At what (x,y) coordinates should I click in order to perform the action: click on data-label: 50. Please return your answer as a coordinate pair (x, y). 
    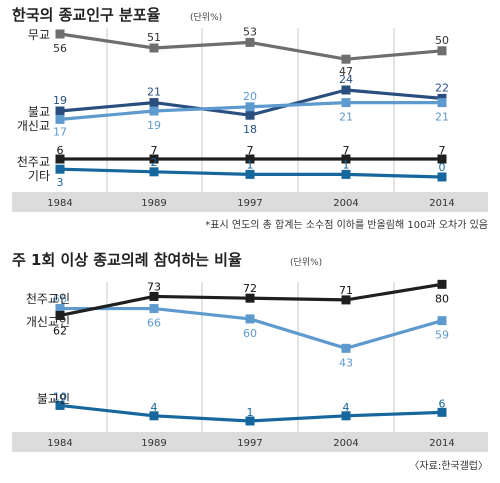
    Looking at the image, I should click on (442, 40).